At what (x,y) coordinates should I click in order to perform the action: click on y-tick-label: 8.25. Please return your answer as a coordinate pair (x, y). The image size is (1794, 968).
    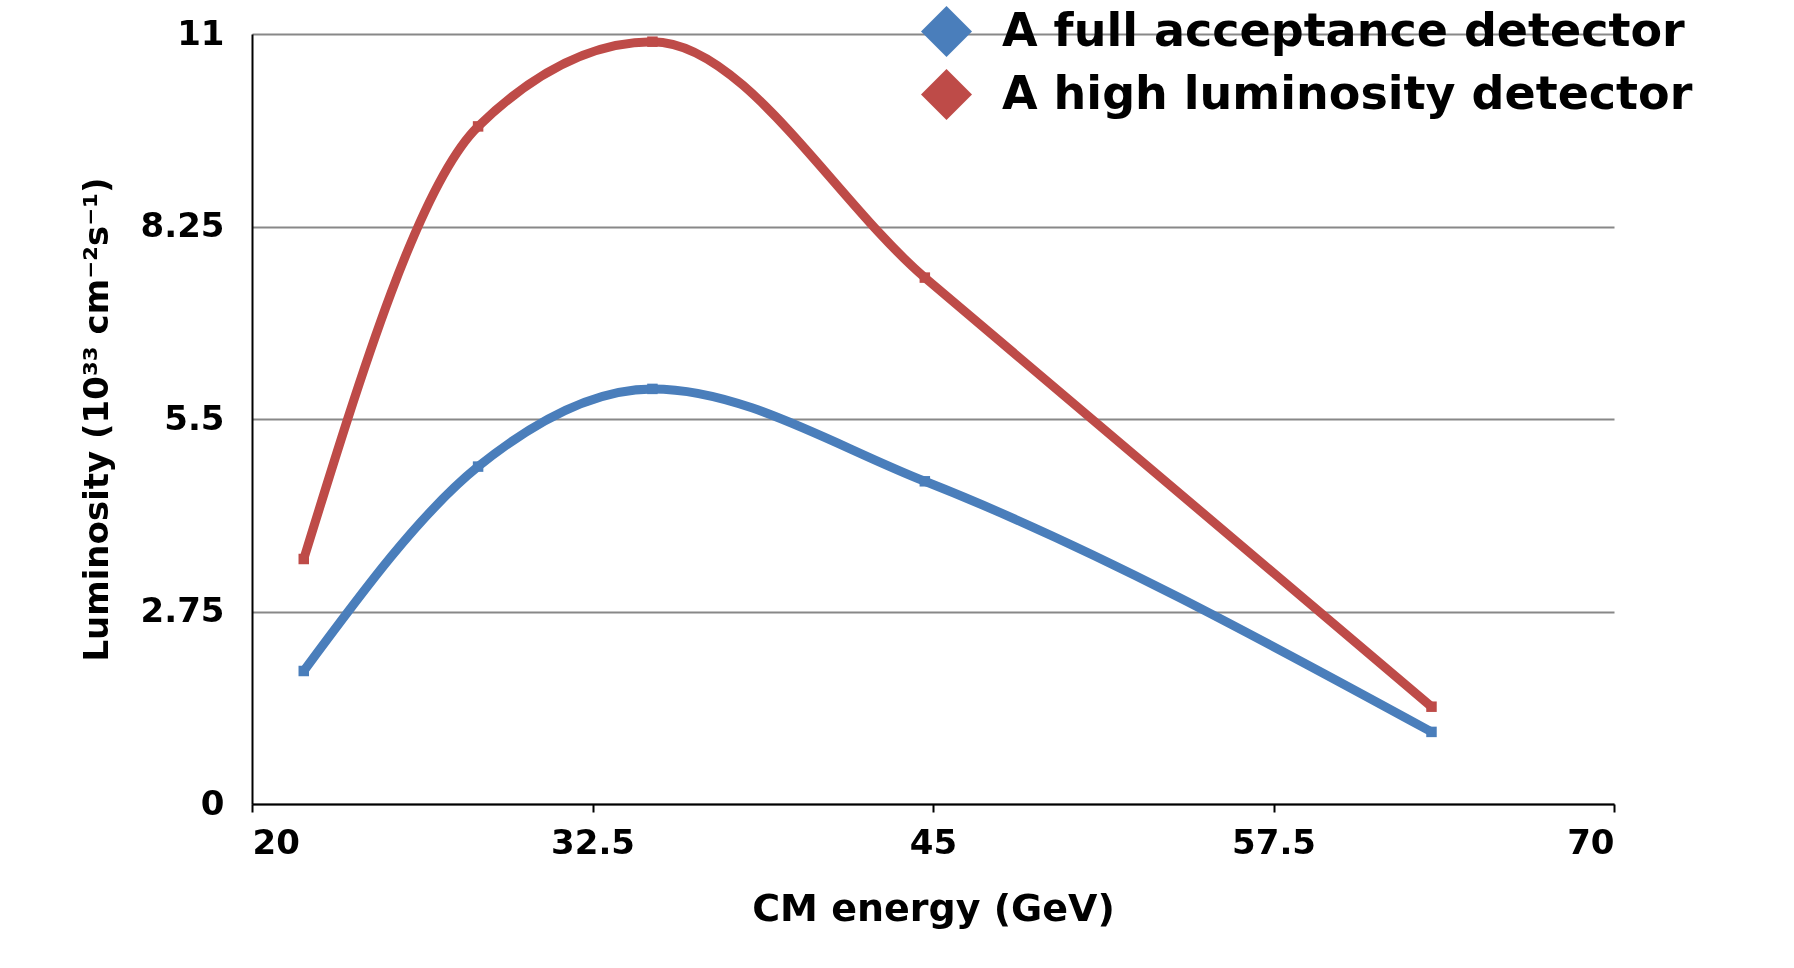
    Looking at the image, I should click on (182, 225).